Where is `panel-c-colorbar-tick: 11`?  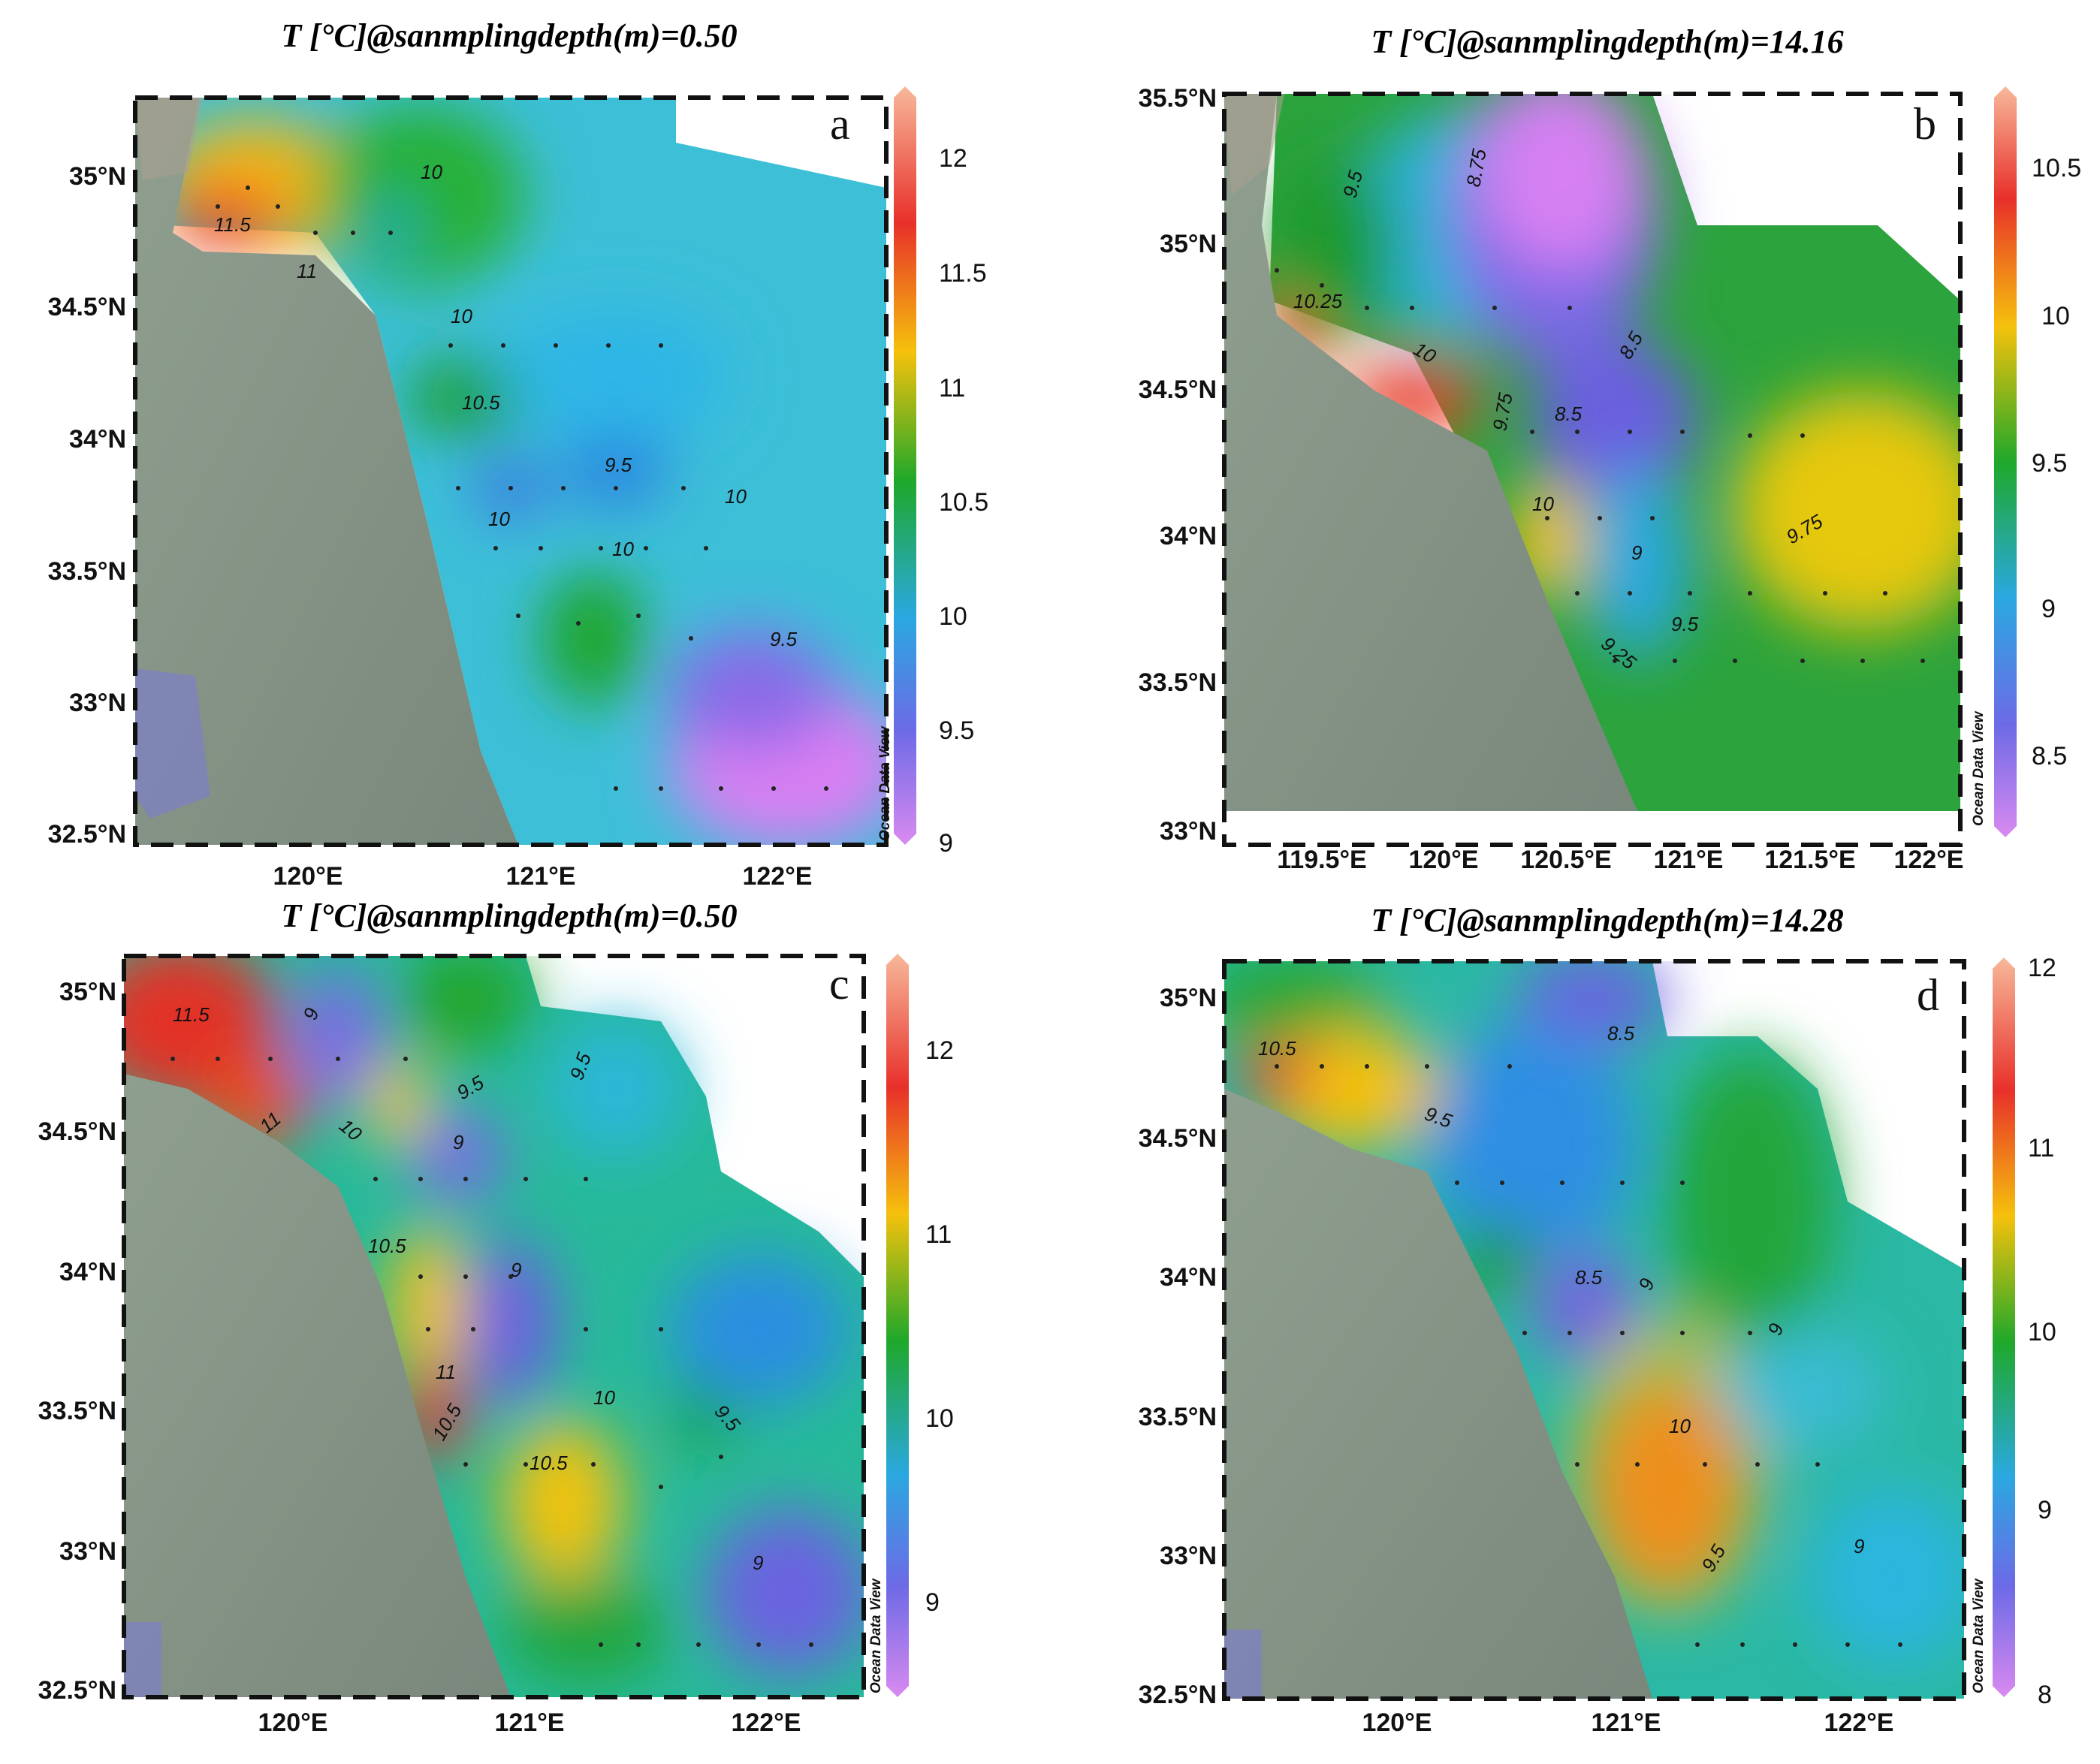 panel-c-colorbar-tick: 11 is located at coordinates (938, 1234).